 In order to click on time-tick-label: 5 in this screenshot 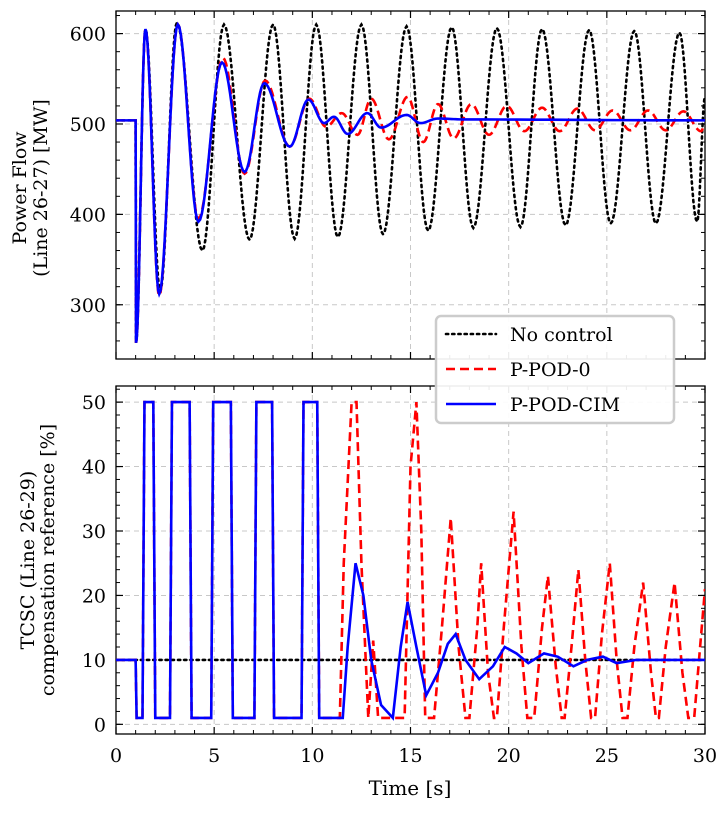, I will do `click(214, 756)`.